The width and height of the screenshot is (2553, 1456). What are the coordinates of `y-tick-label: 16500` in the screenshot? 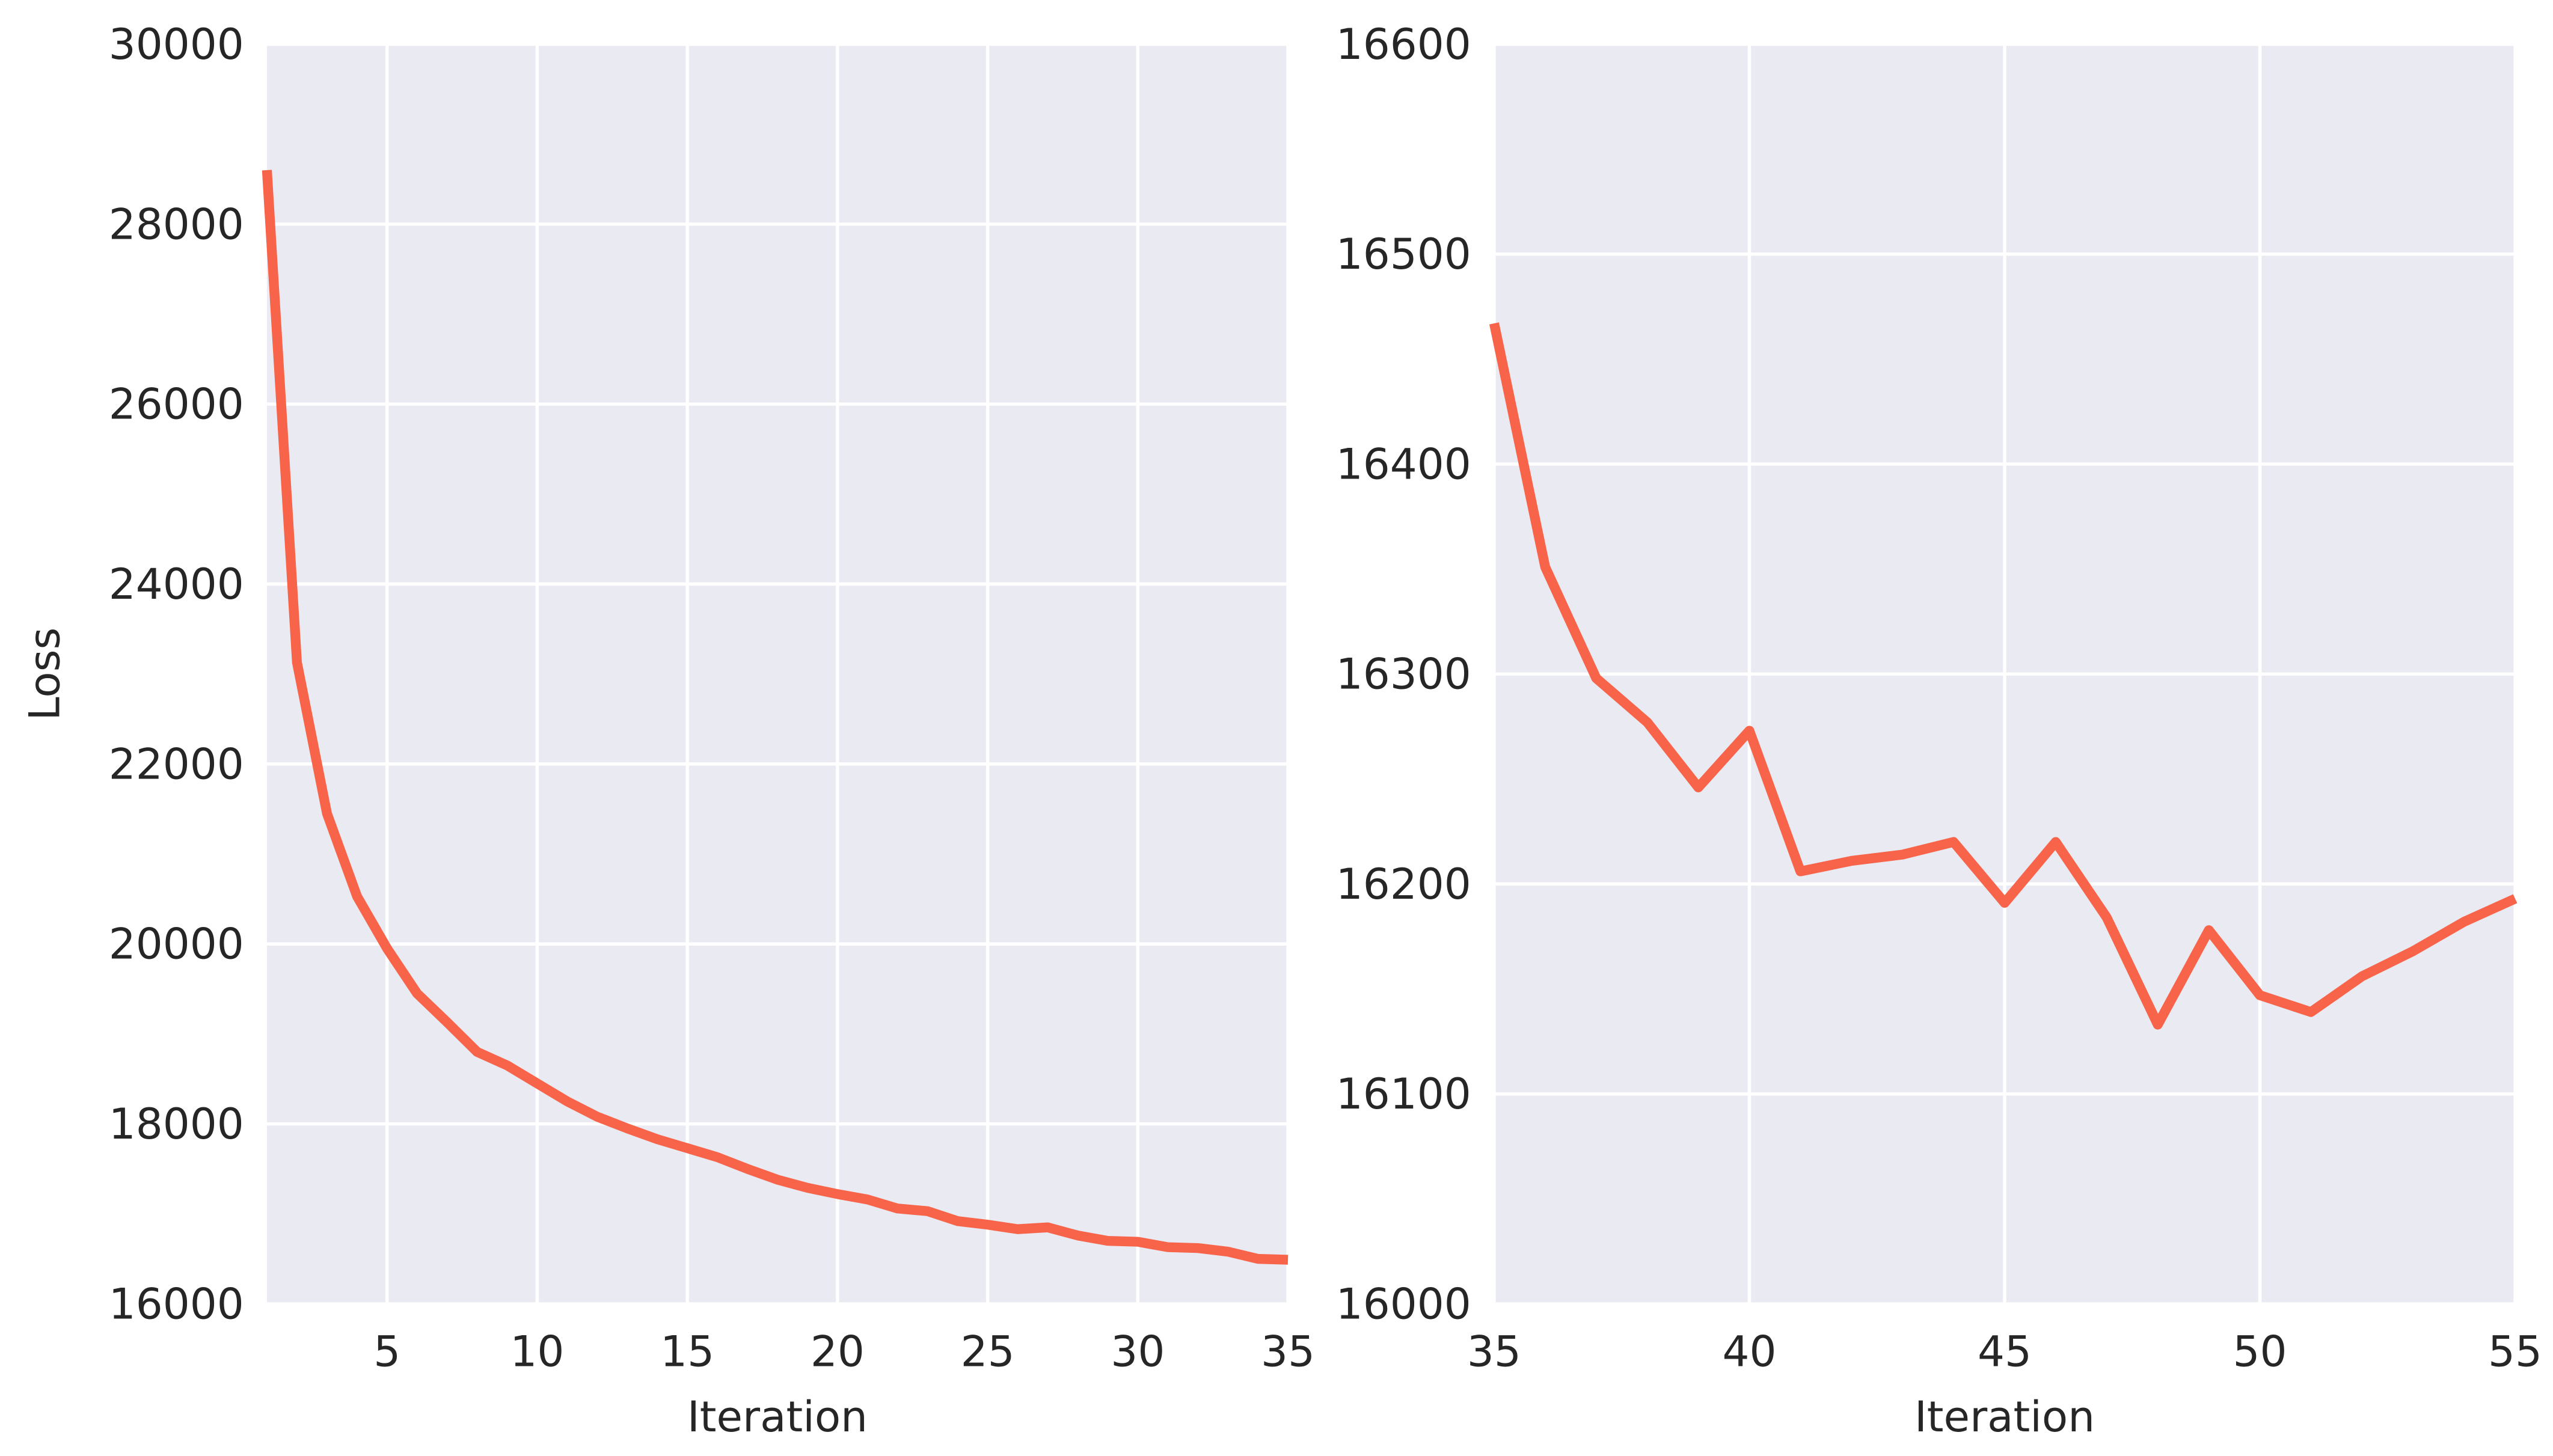 It's located at (1403, 254).